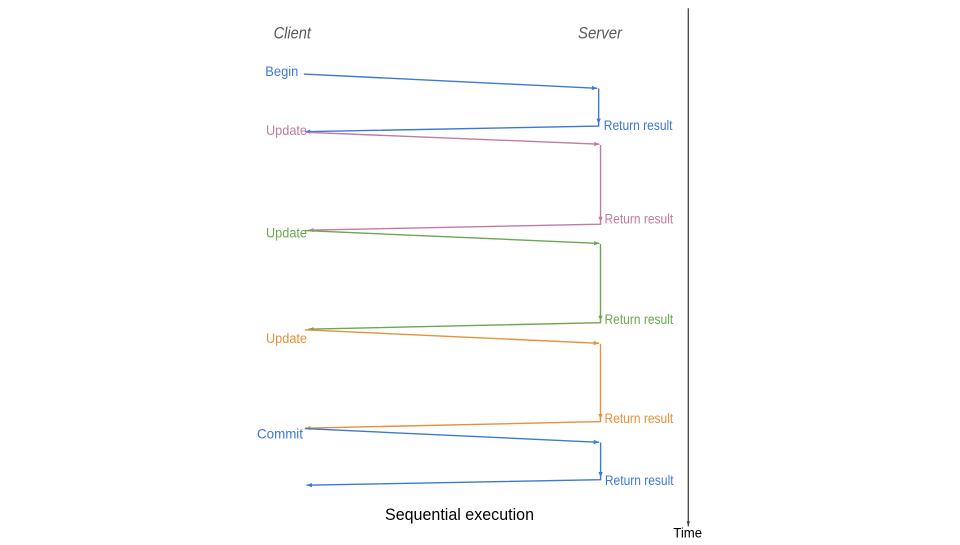  I want to click on svg-text: Time, so click(687, 532).